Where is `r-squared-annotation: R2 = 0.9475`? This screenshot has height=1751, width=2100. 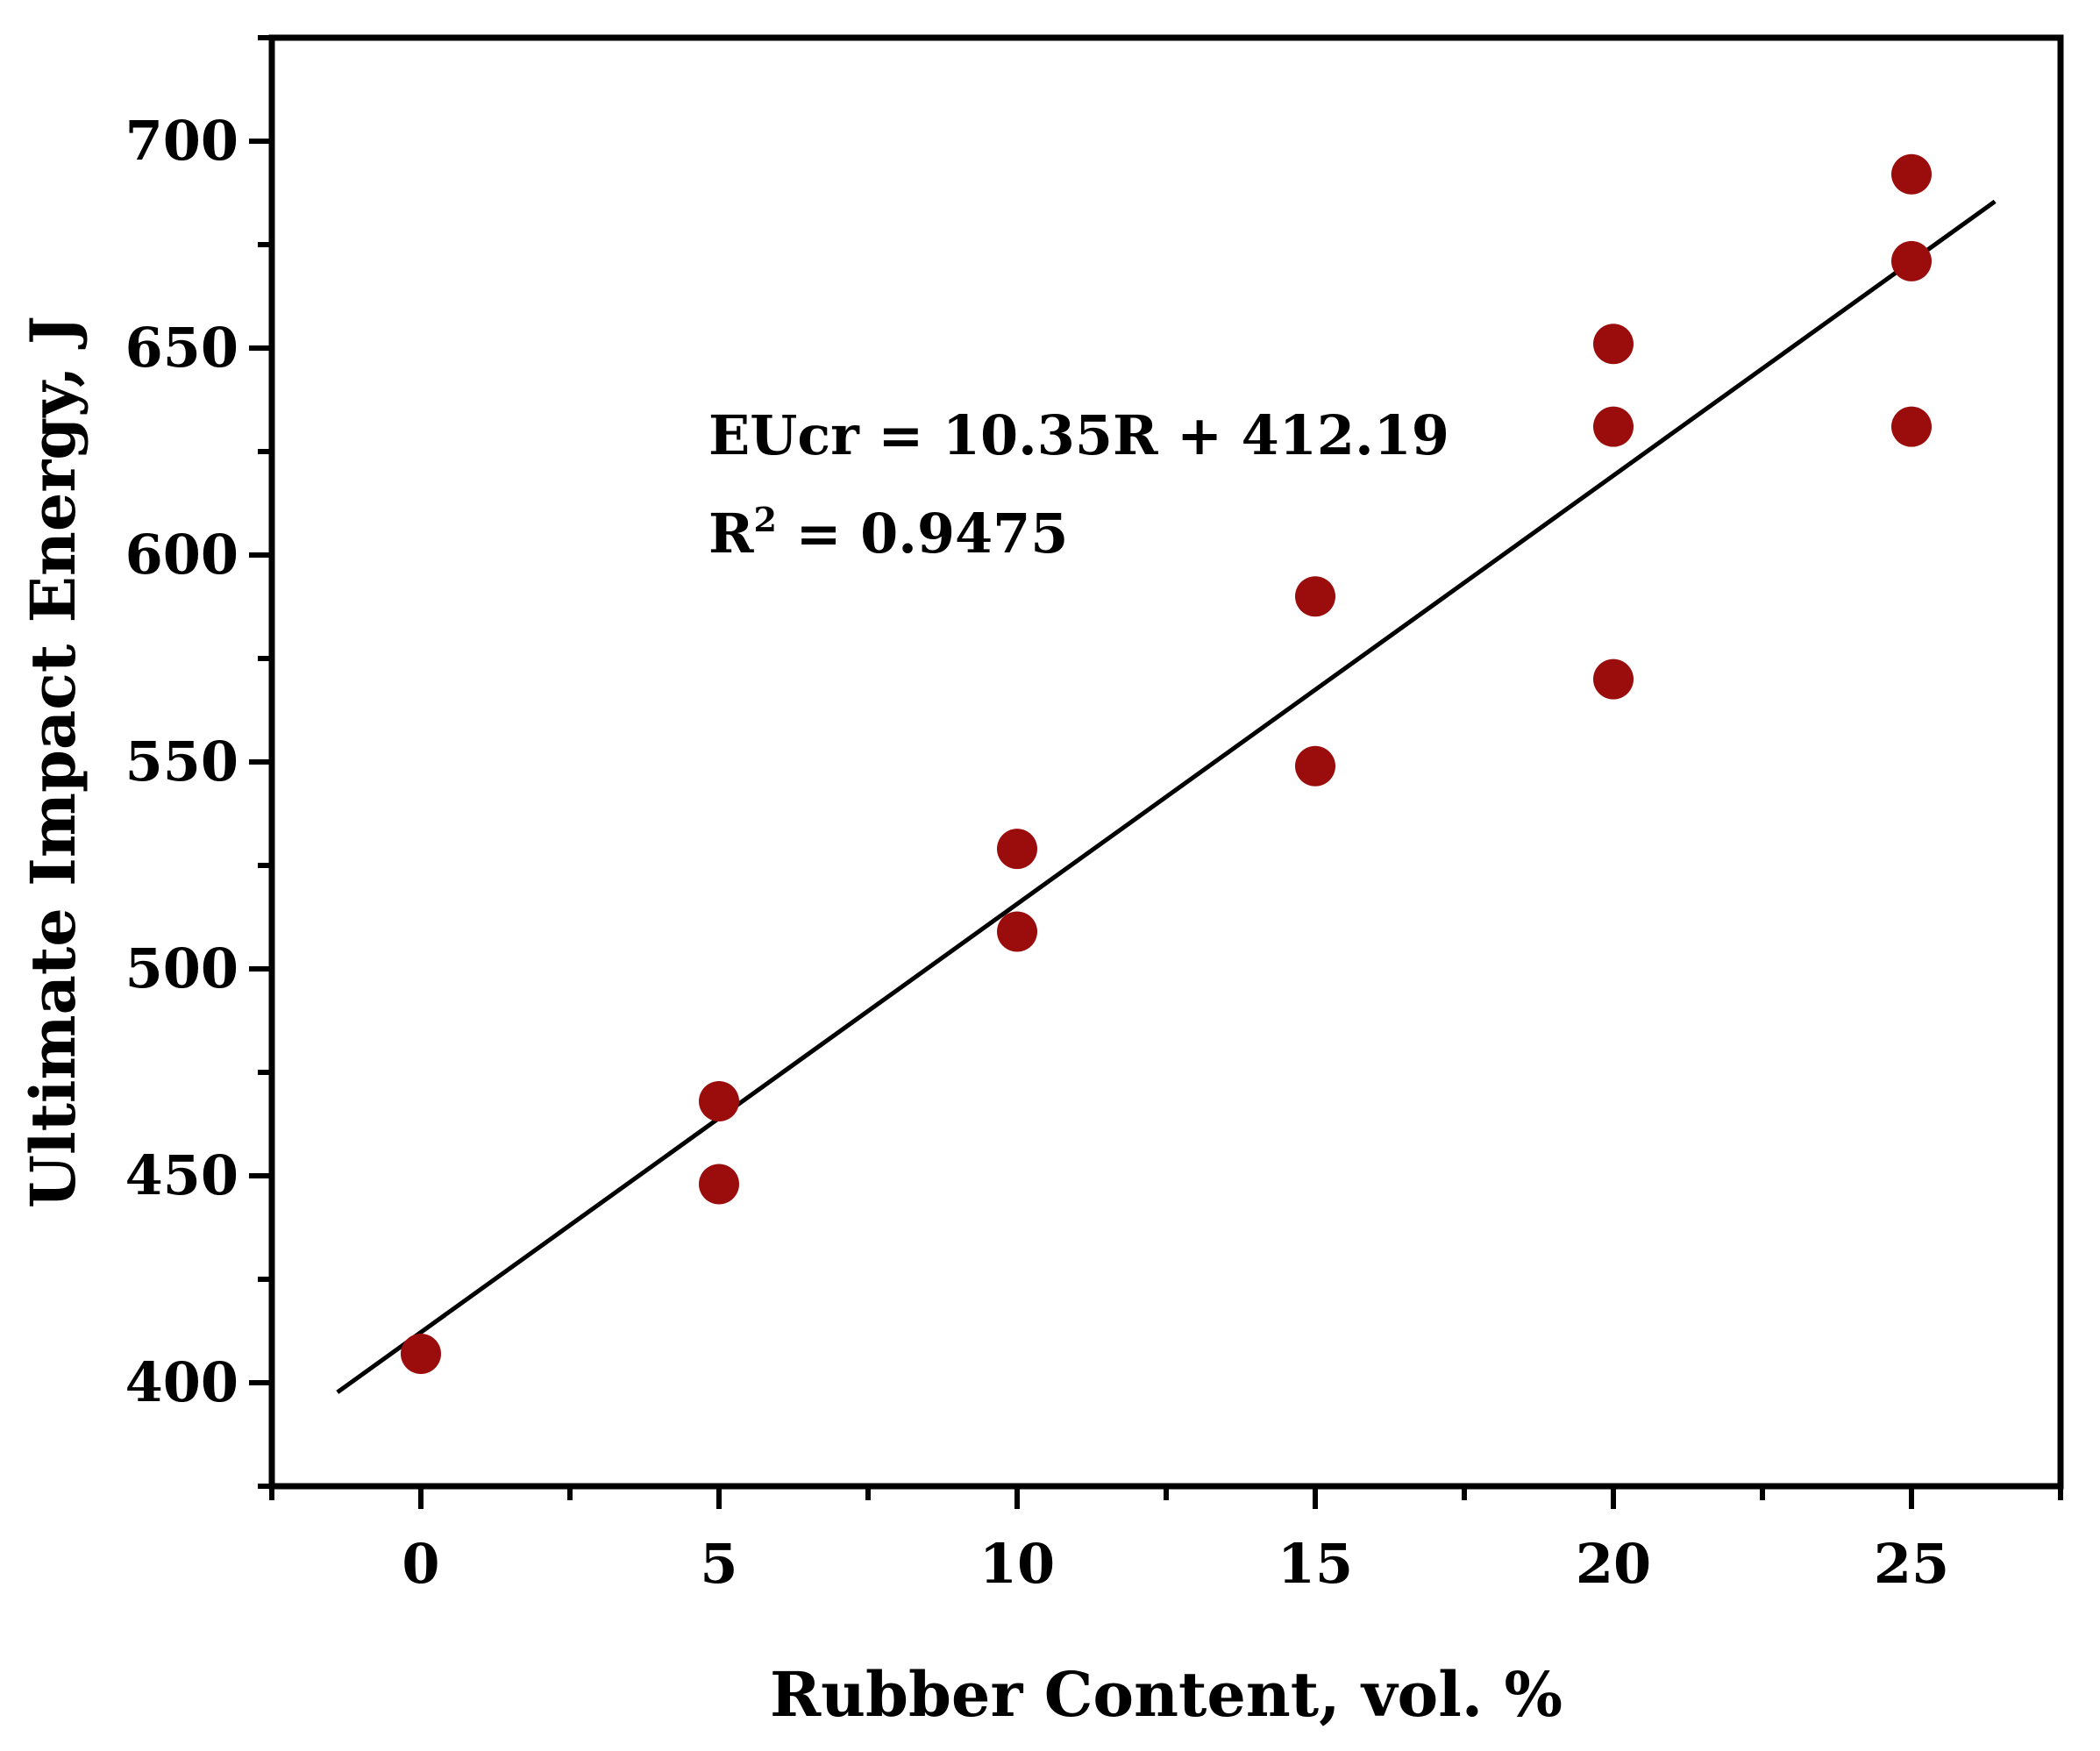 r-squared-annotation: R2 = 0.9475 is located at coordinates (888, 533).